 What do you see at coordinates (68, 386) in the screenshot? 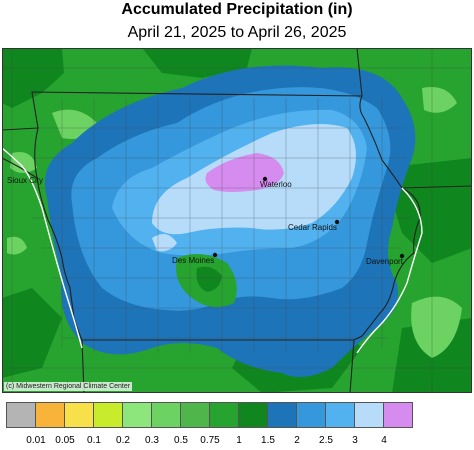
I see `credit-text: (c) Midwestern Regional Climate Center` at bounding box center [68, 386].